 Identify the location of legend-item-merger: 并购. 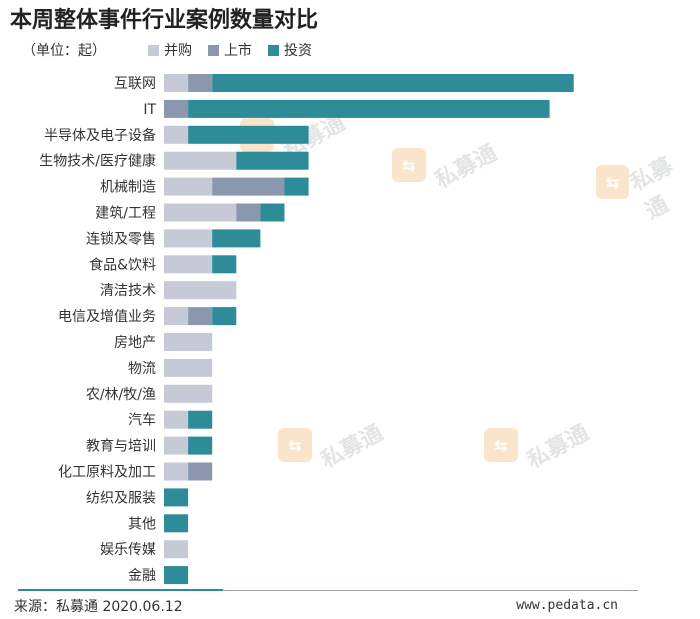
(170, 50).